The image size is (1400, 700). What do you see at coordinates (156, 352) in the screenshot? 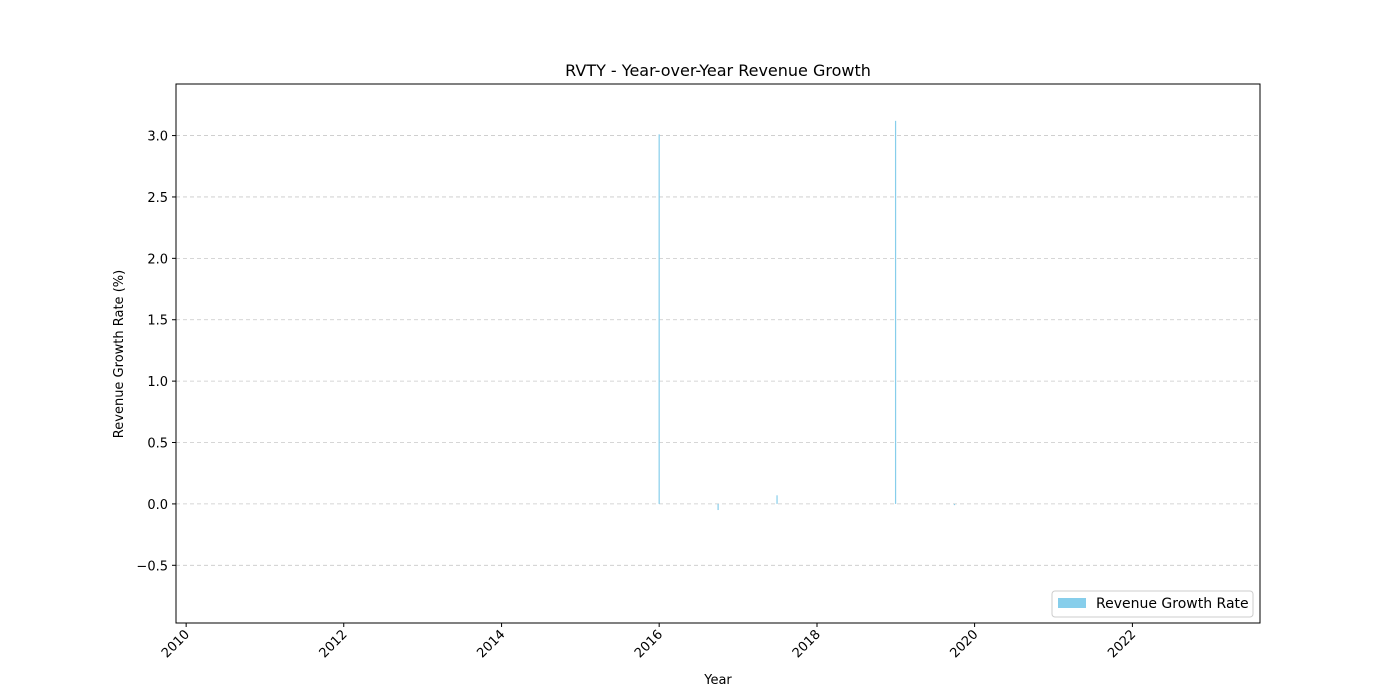
I see `y-axis: −0.5 0.0 0.5 1.0 1.5 2.0 2.5 3.0` at bounding box center [156, 352].